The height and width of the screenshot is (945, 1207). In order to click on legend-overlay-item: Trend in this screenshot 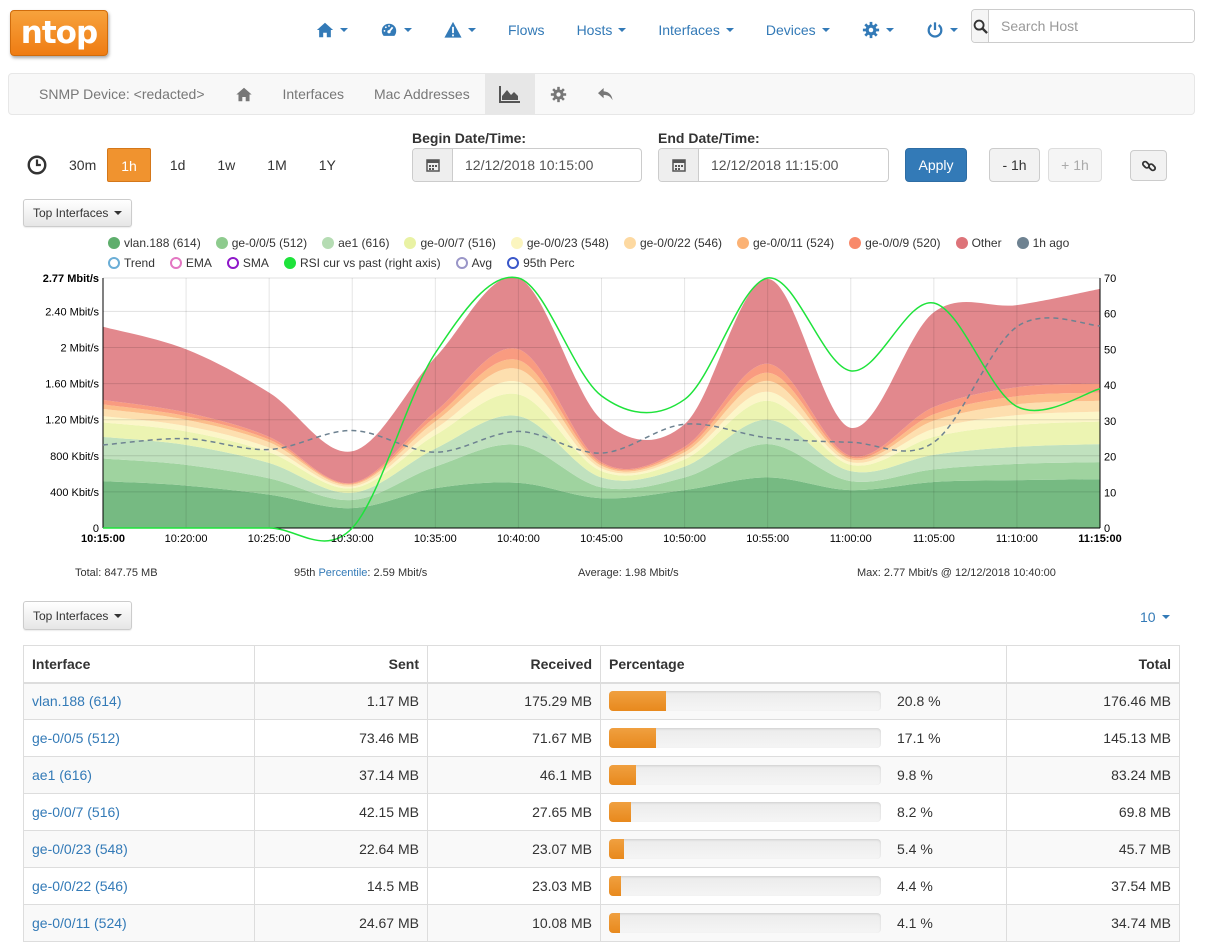, I will do `click(131, 263)`.